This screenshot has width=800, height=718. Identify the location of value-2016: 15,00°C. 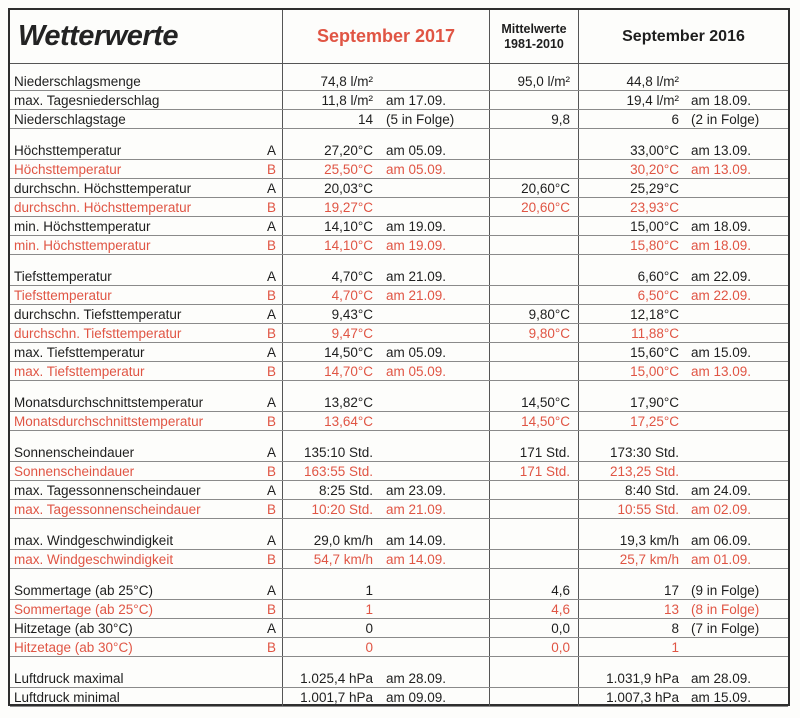
(654, 371).